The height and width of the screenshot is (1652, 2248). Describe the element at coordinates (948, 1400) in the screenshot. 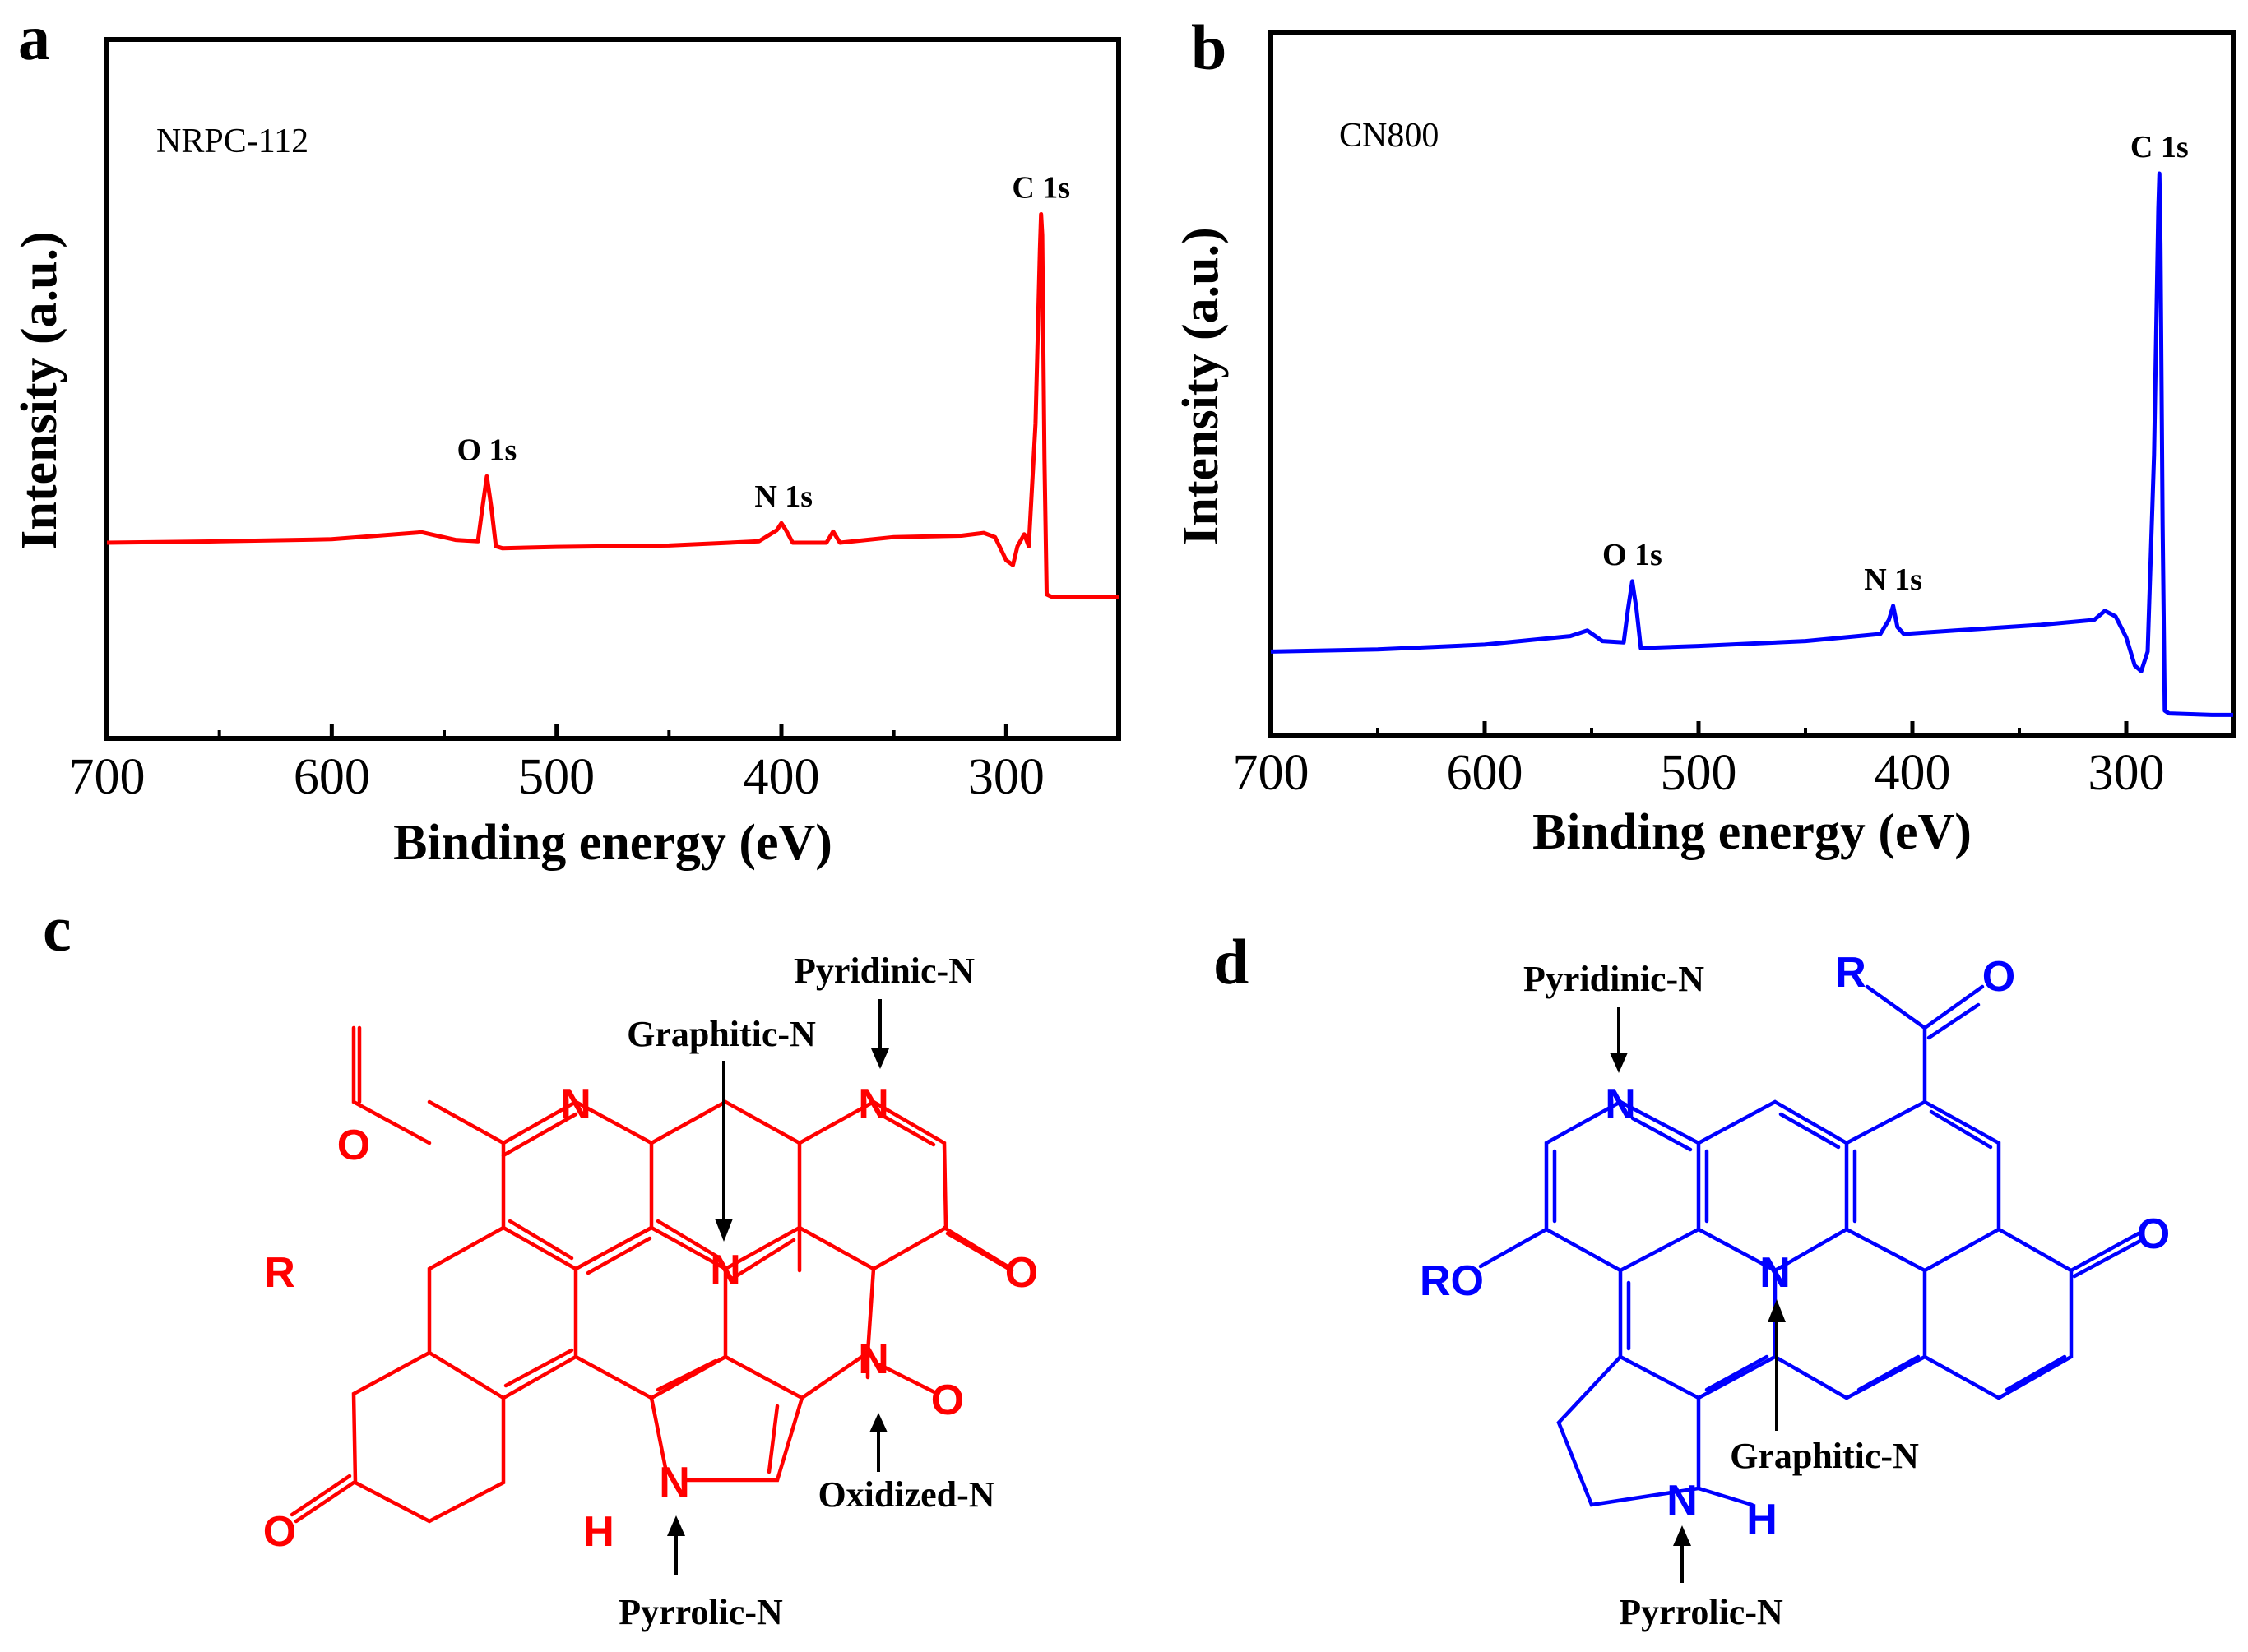

I see `atom-o-oxidized: O` at that location.